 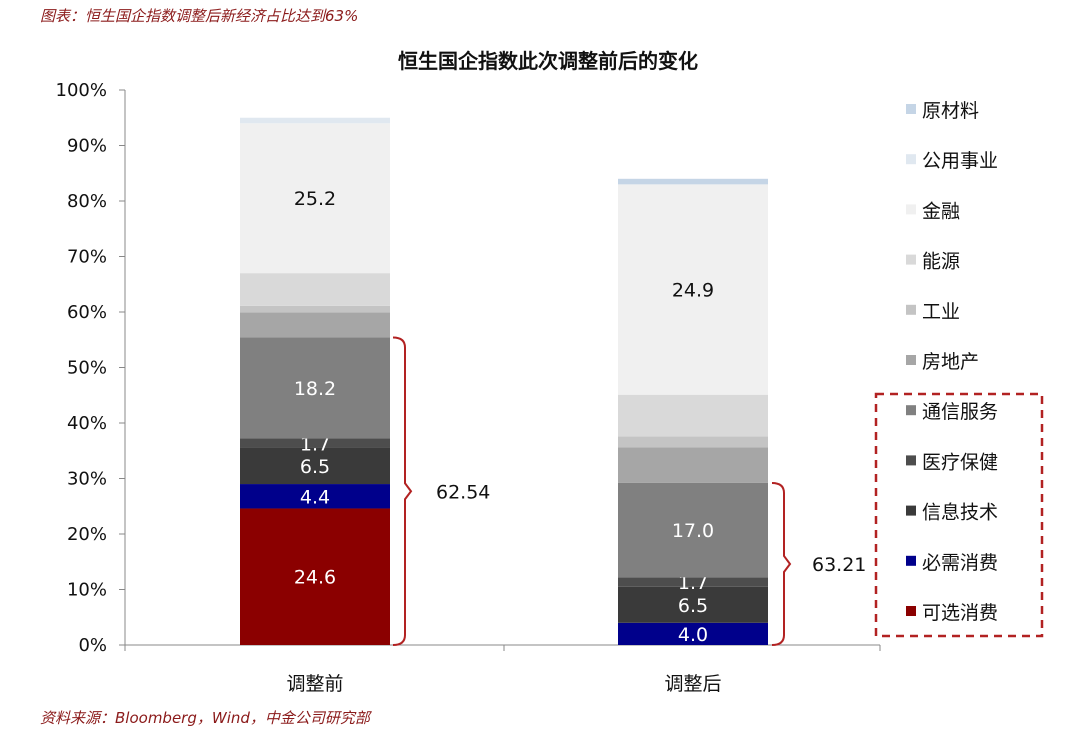 What do you see at coordinates (81, 90) in the screenshot?
I see `y-tick-label: 100%` at bounding box center [81, 90].